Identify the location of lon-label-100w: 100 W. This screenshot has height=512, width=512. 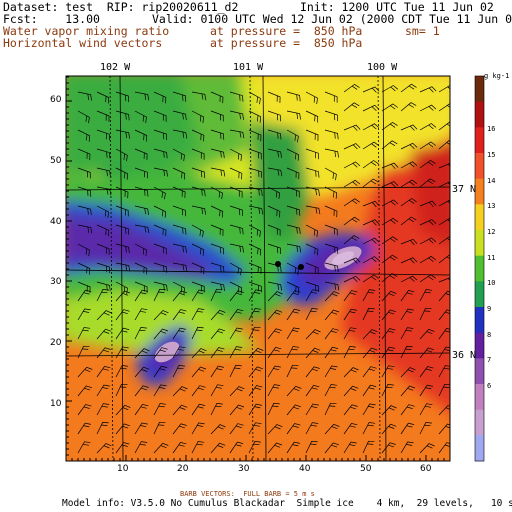
(382, 67).